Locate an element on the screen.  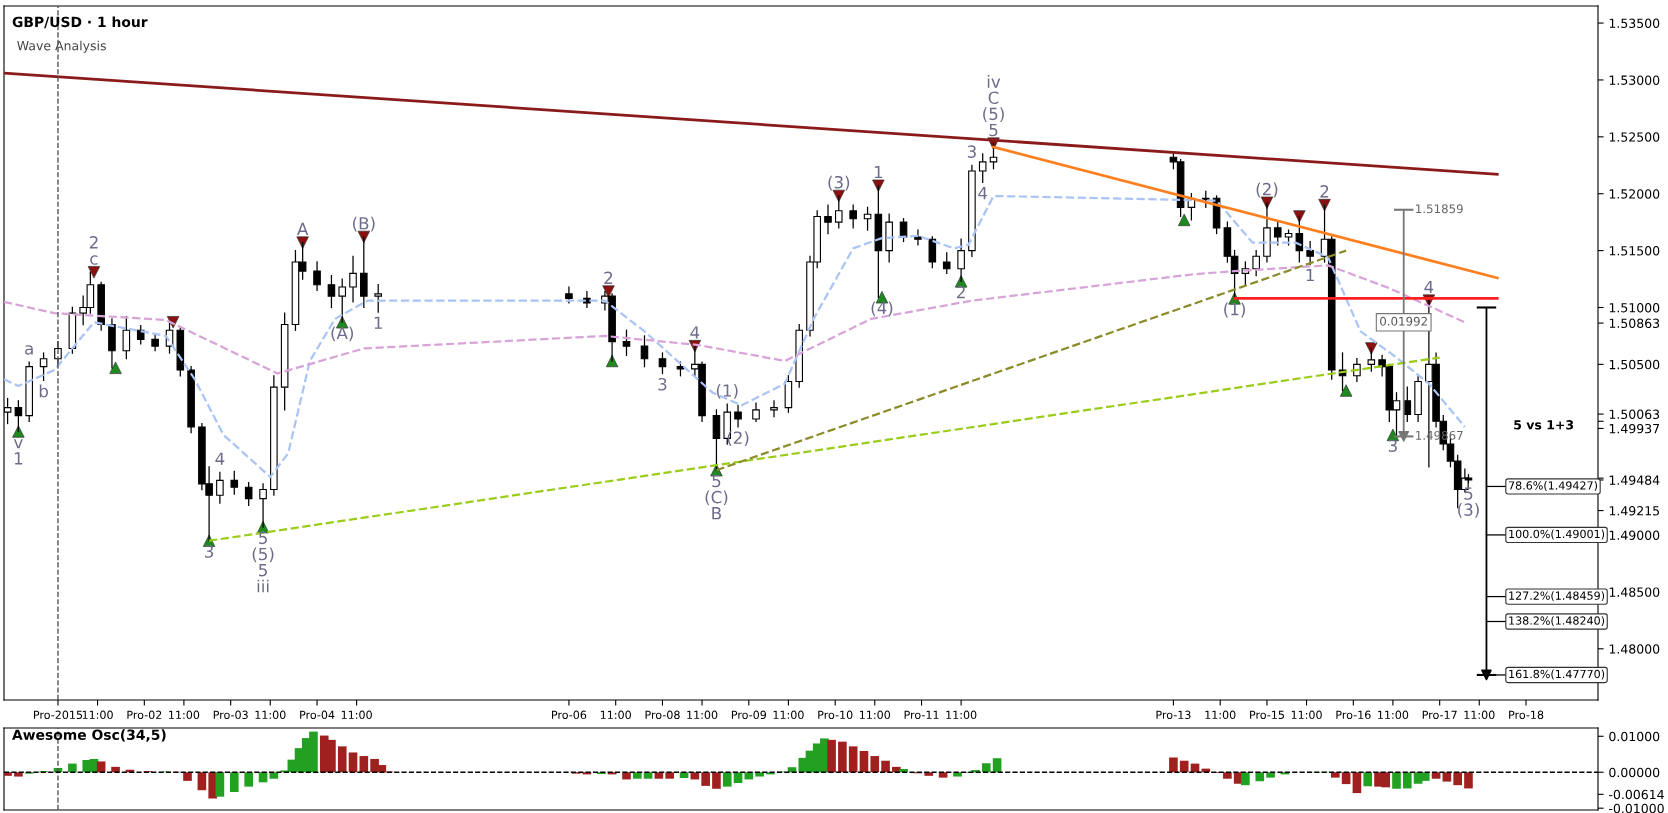
x-tick-label: Pro-13 is located at coordinates (1173, 715).